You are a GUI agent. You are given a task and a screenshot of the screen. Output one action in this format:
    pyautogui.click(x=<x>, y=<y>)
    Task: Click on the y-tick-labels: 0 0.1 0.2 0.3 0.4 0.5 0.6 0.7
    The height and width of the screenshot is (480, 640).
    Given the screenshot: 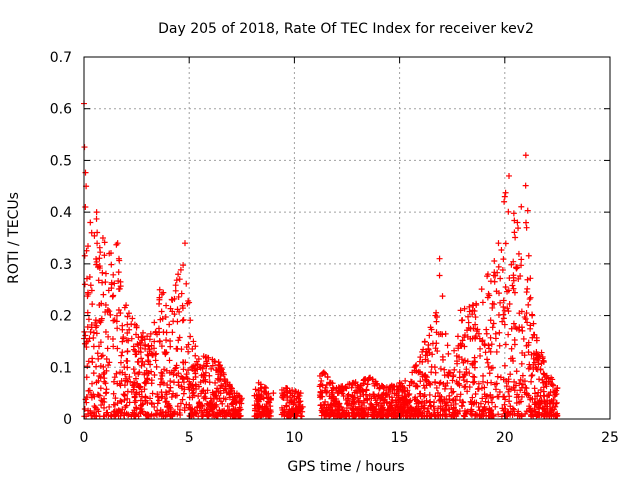 What is the action you would take?
    pyautogui.click(x=61, y=239)
    